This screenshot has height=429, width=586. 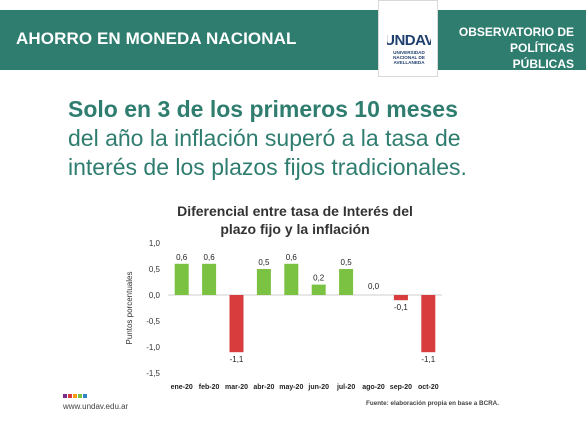 I want to click on y-tick-label: -0,5, so click(x=153, y=321).